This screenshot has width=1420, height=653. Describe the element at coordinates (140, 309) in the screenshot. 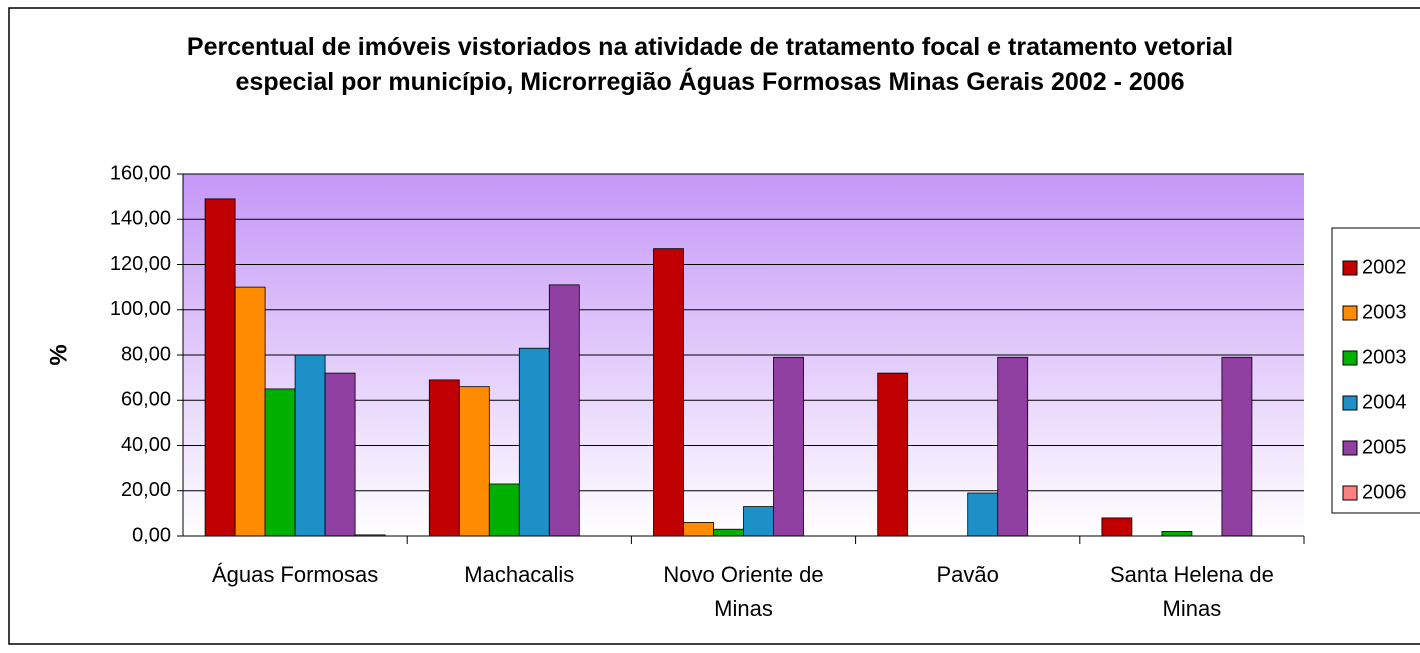

I see `y-tick-label: 100,00` at that location.